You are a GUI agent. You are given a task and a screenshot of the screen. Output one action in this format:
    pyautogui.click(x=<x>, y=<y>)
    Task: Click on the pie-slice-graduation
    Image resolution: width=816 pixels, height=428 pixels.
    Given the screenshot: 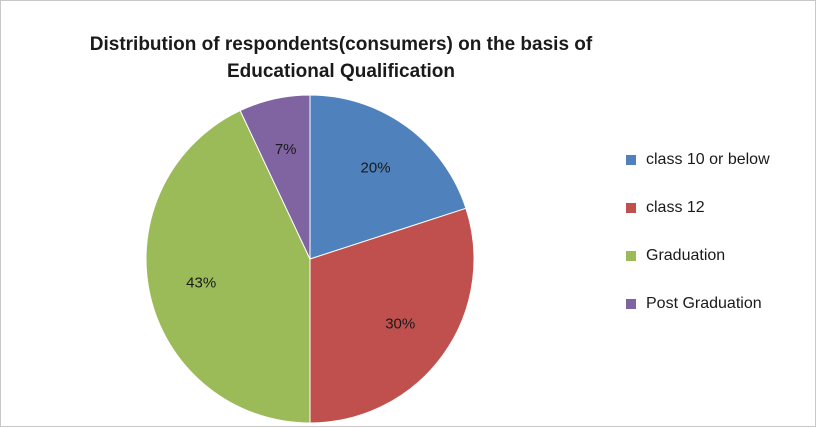 What is the action you would take?
    pyautogui.click(x=228, y=266)
    